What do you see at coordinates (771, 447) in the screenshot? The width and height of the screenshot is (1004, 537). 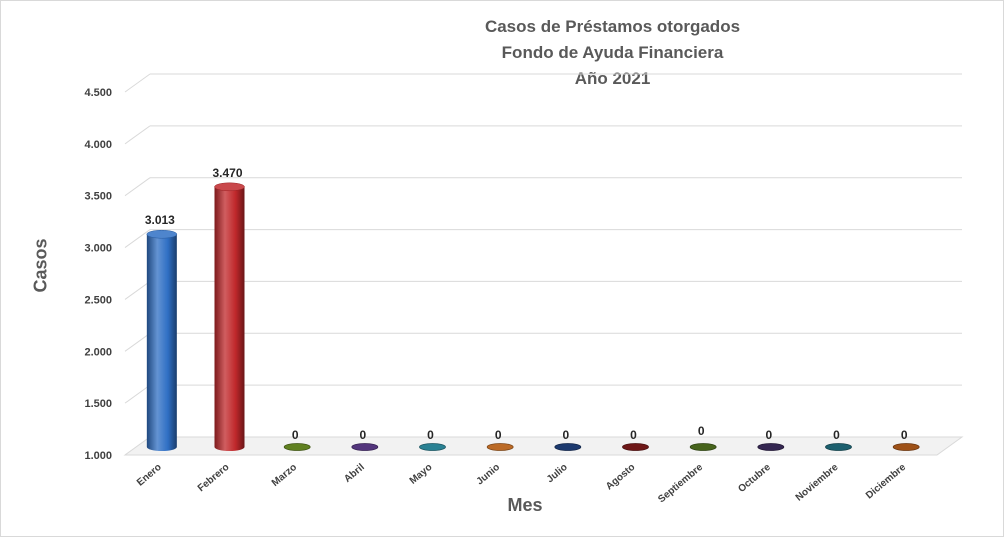 I see `bar-octubre` at bounding box center [771, 447].